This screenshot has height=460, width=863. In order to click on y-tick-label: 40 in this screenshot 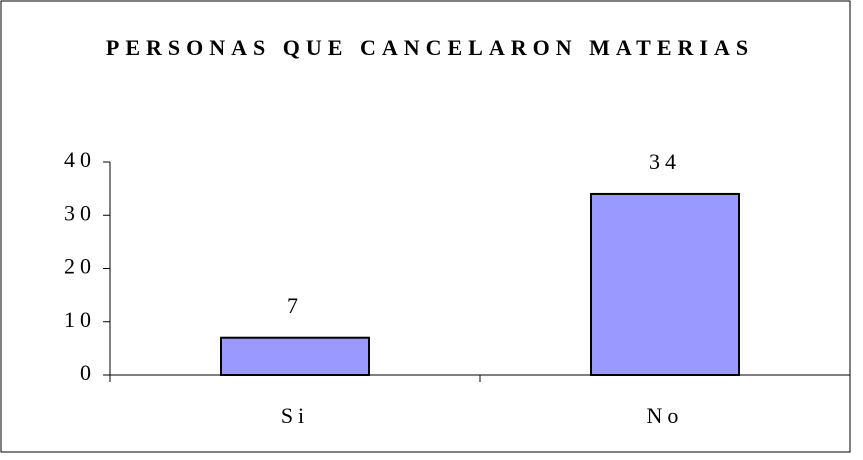, I will do `click(80, 159)`.